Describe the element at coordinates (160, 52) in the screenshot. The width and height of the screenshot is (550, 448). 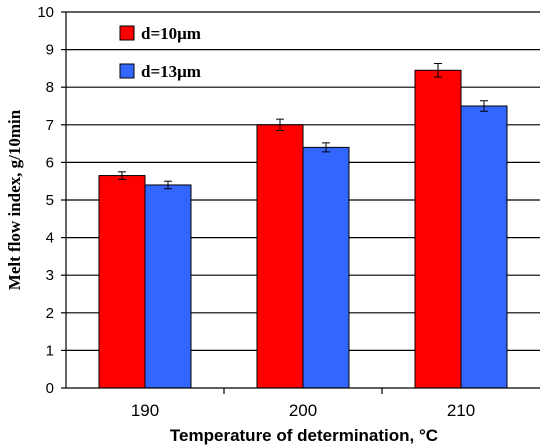
I see `legend: d=10μm d=13μm` at that location.